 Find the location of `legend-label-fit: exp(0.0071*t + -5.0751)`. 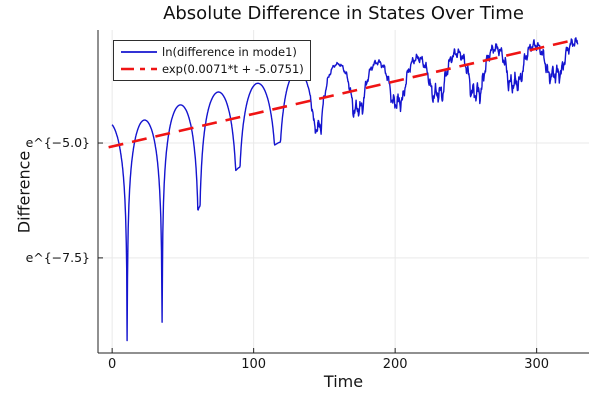

legend-label-fit: exp(0.0071*t + -5.0751) is located at coordinates (233, 69).